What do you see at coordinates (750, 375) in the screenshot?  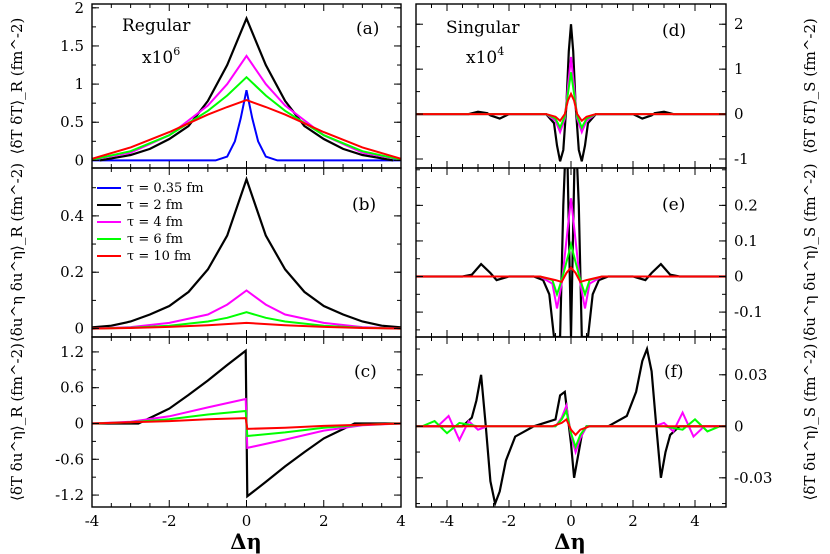 I see `y-tick-label: 0.03` at bounding box center [750, 375].